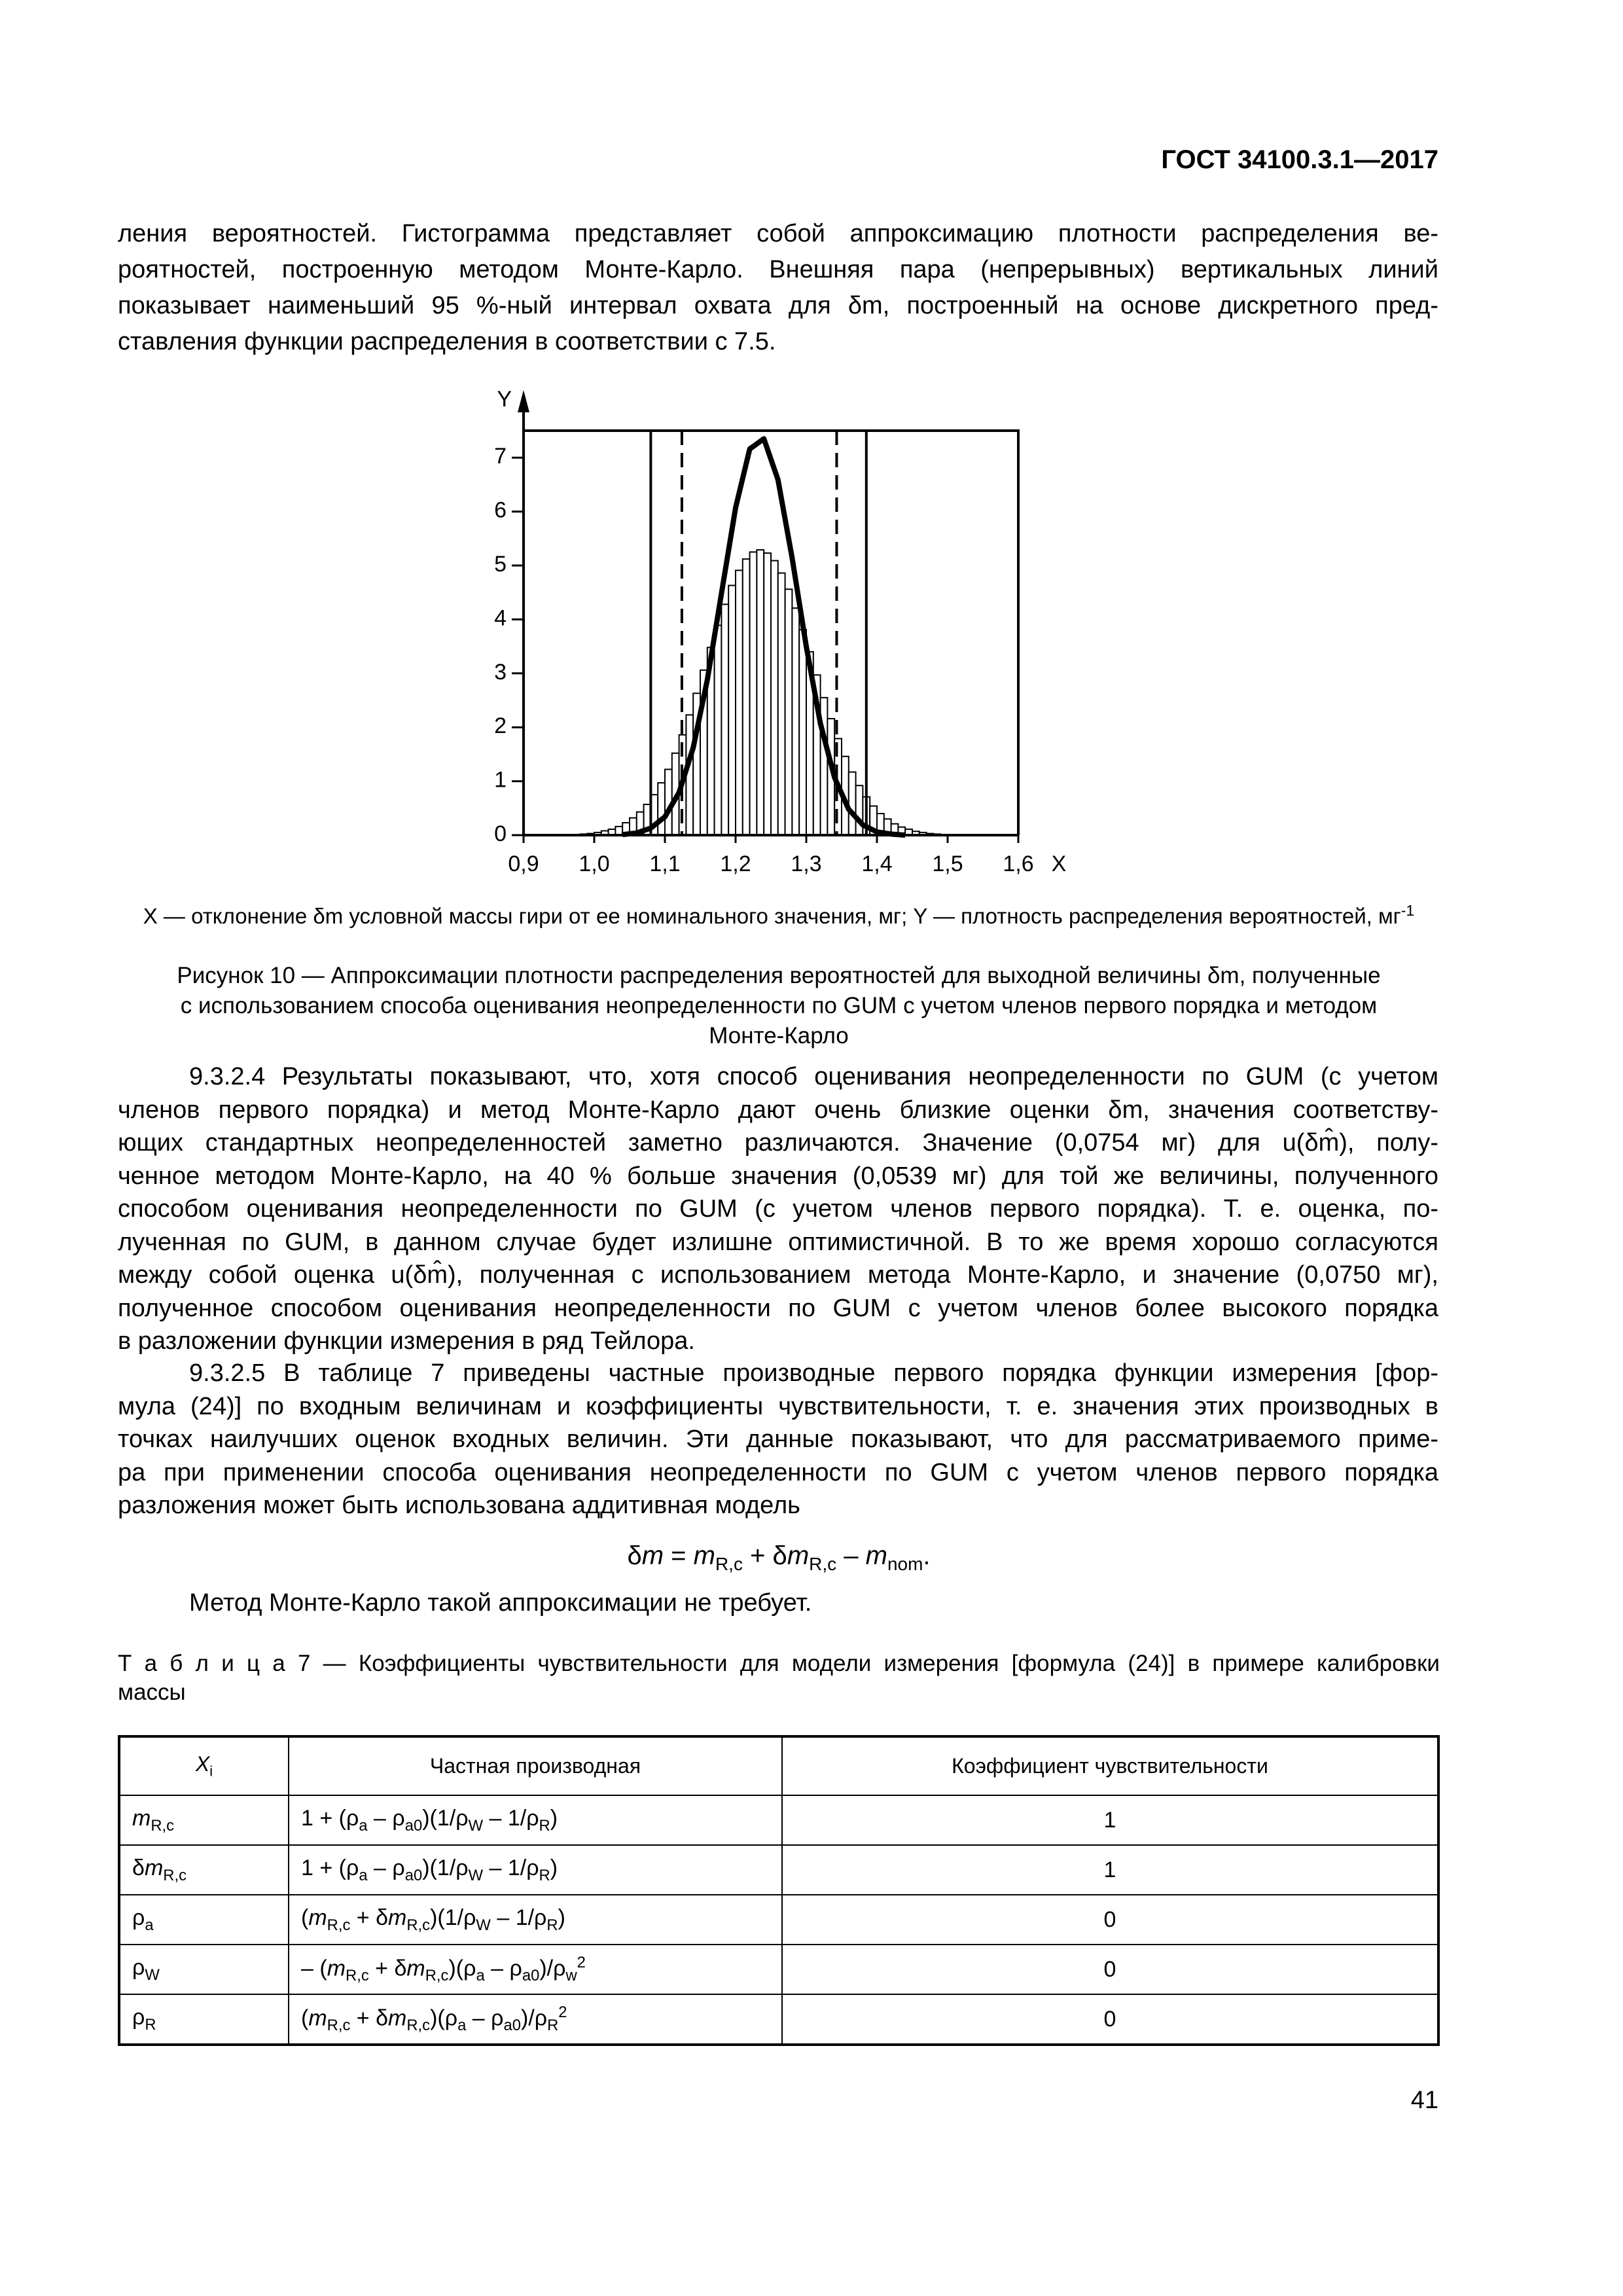 Image resolution: width=1623 pixels, height=2296 pixels. What do you see at coordinates (535, 1969) in the screenshot?
I see `table-cell: – (mR,c + δmR,c)(ρa – ρa0)/ρw2` at bounding box center [535, 1969].